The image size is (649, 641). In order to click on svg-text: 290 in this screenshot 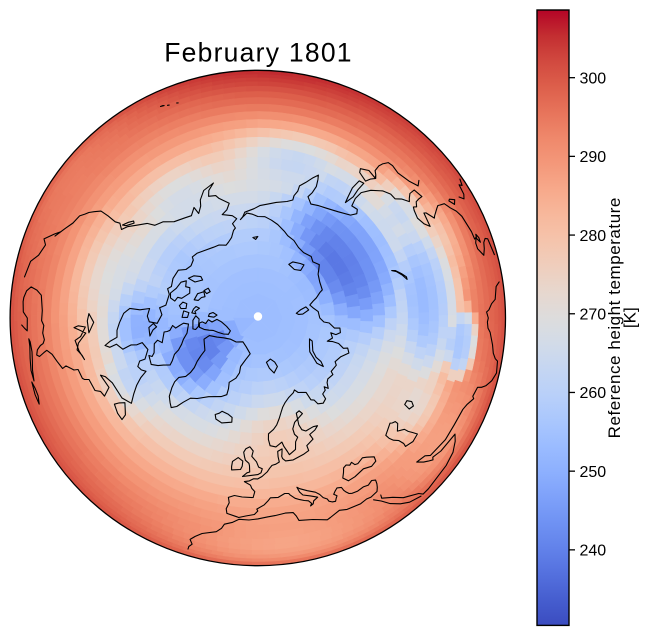, I will do `click(593, 157)`.